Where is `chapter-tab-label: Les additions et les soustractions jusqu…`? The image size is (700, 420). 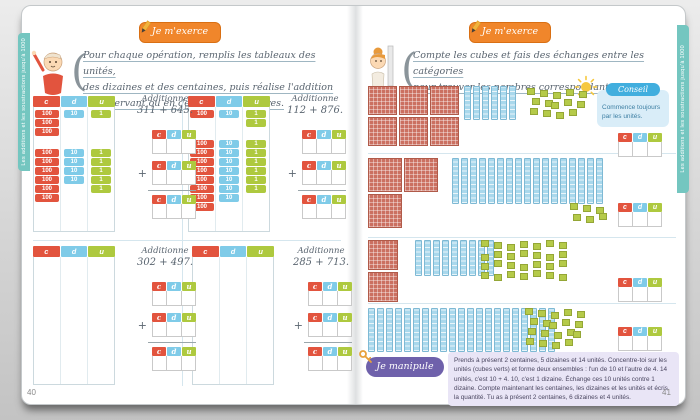
chapter-tab-label: Les additions et les soustractions jusqu… is located at coordinates (683, 109).